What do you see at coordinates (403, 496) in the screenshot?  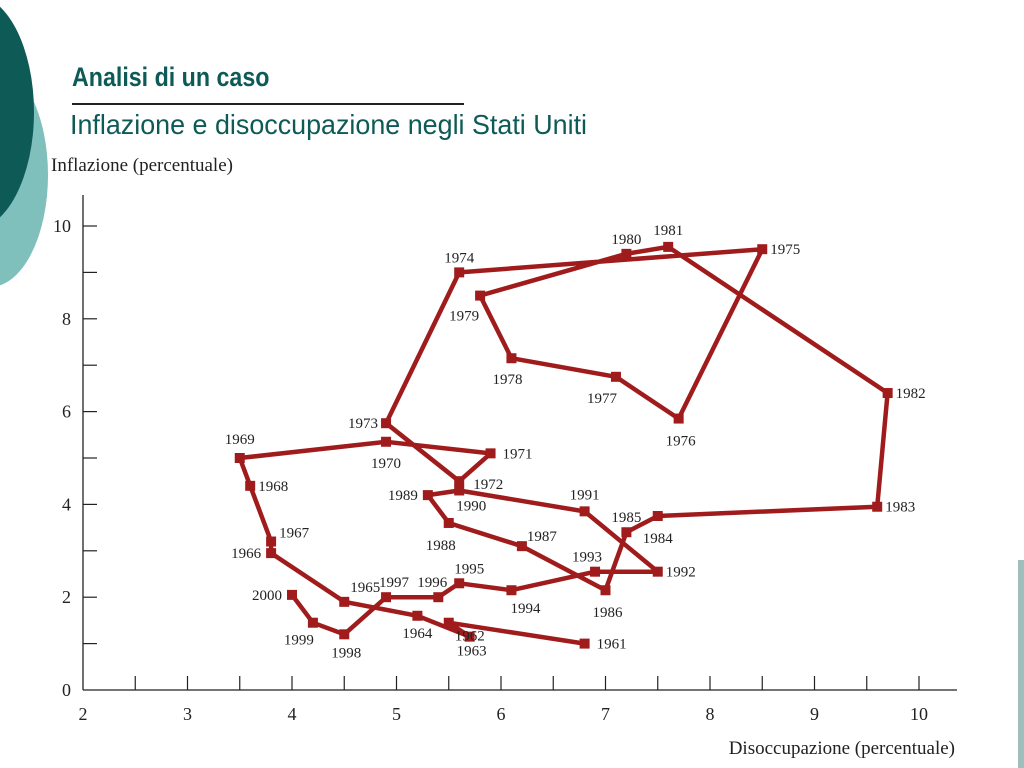 I see `point-label-1989: 1989` at bounding box center [403, 496].